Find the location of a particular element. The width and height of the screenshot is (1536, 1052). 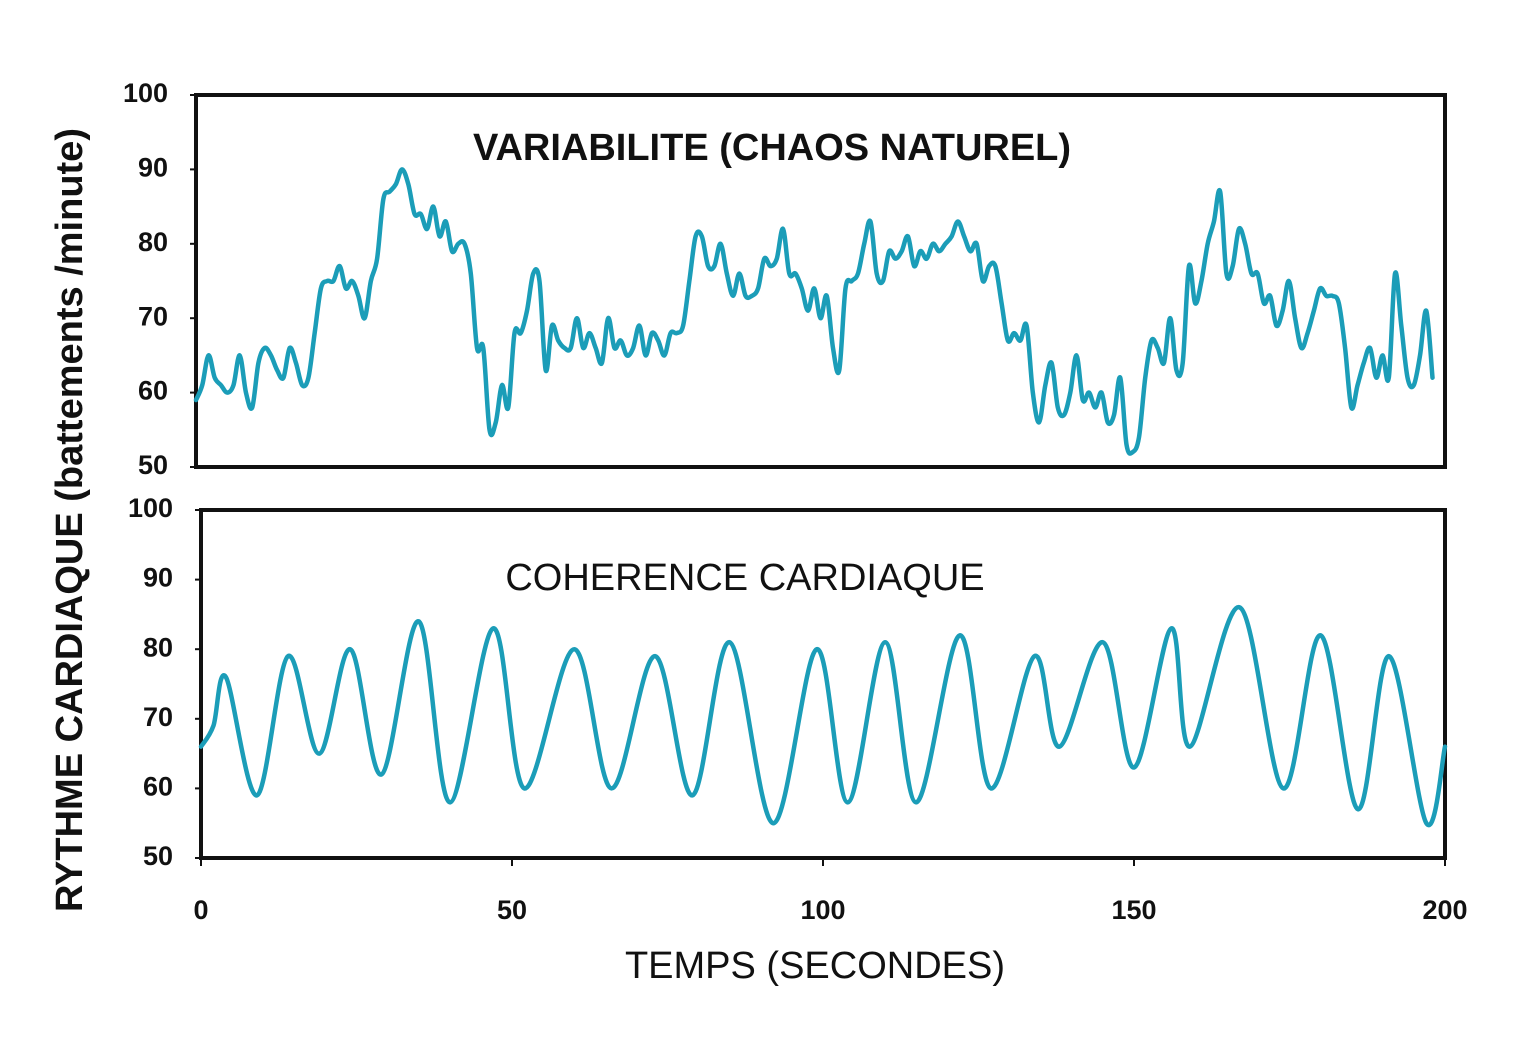

y-axis-label: RYTHME CARDIAQUE (battements /minute) is located at coordinates (70, 520).